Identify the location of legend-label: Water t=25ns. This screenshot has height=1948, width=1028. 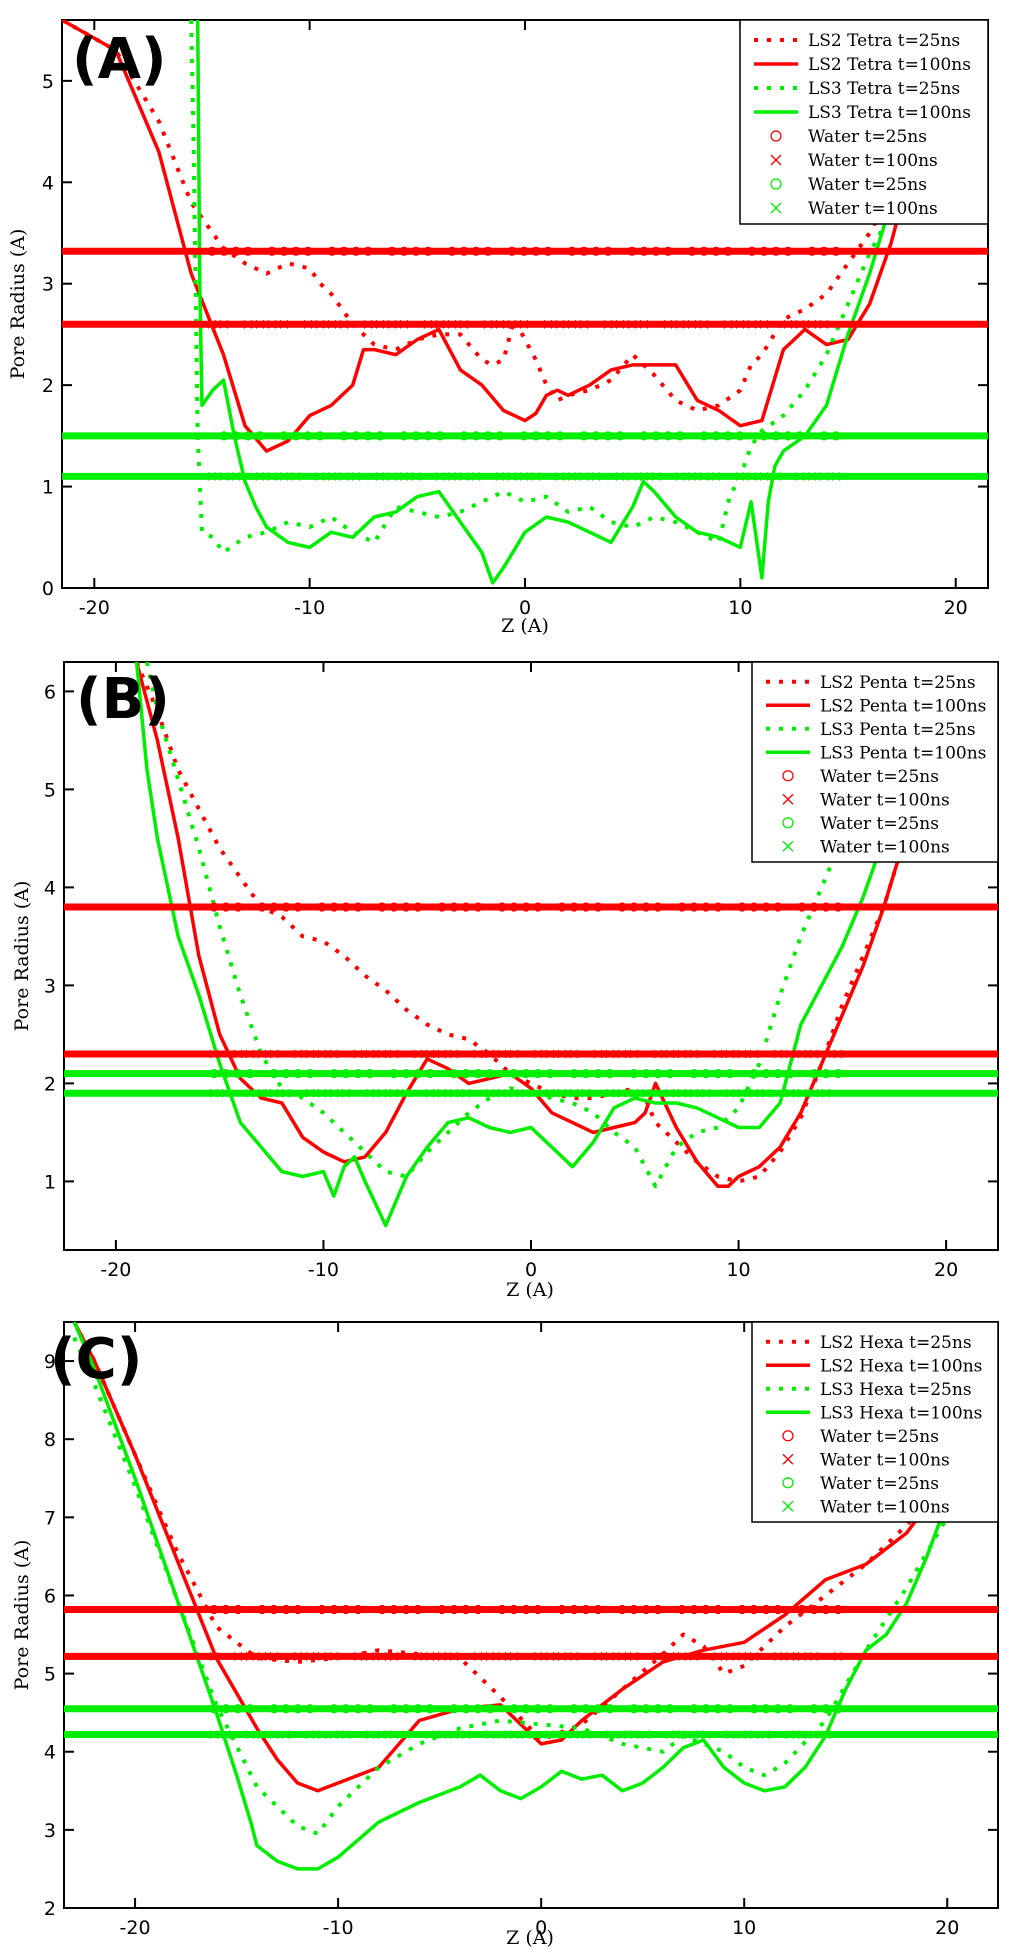
(879, 777).